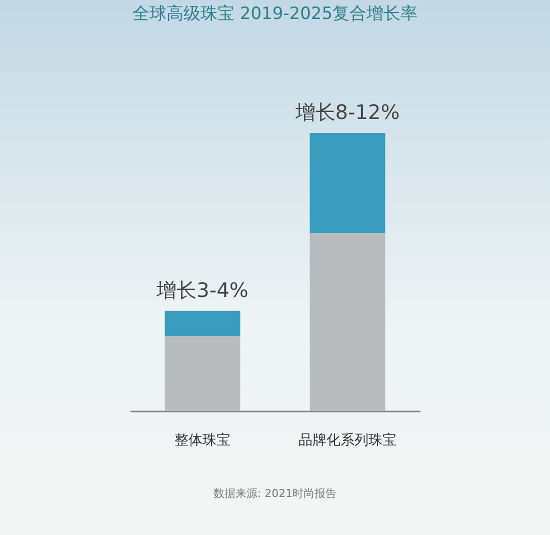 The width and height of the screenshot is (550, 535). I want to click on chart-title: 全球高级珠宝 2019-2025复合增长率, so click(275, 14).